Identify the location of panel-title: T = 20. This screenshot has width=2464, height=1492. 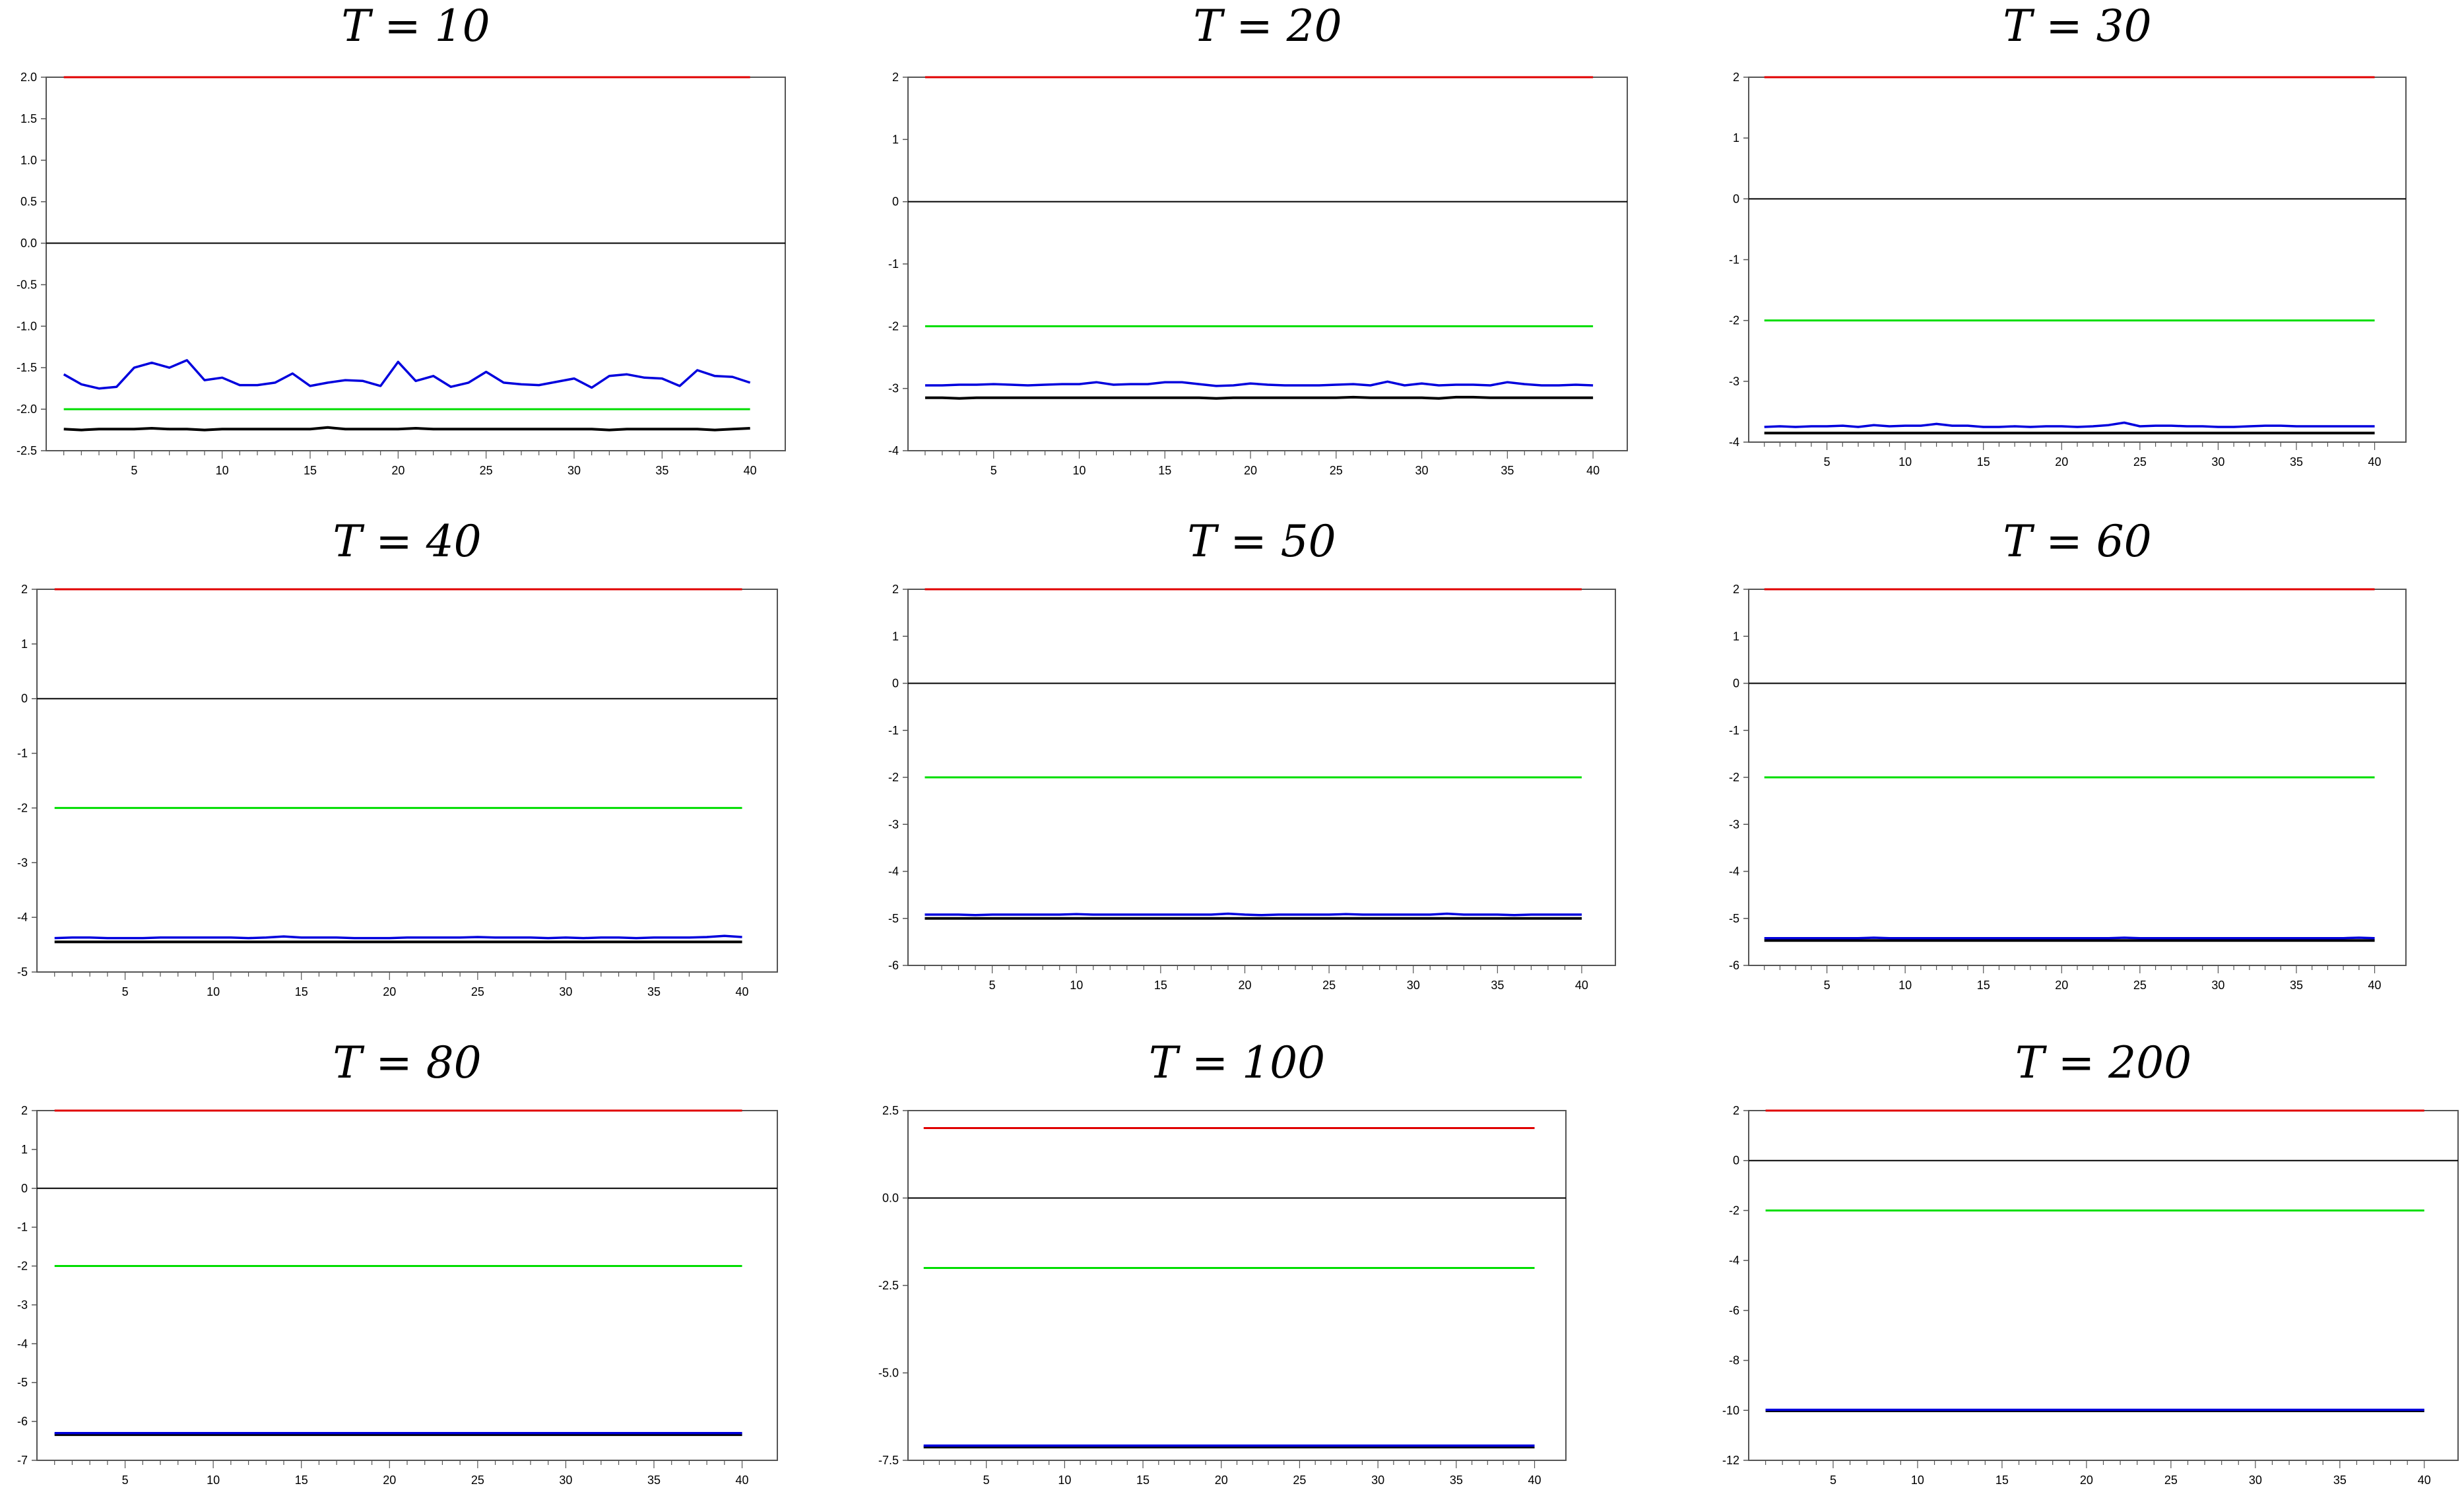
(1267, 26).